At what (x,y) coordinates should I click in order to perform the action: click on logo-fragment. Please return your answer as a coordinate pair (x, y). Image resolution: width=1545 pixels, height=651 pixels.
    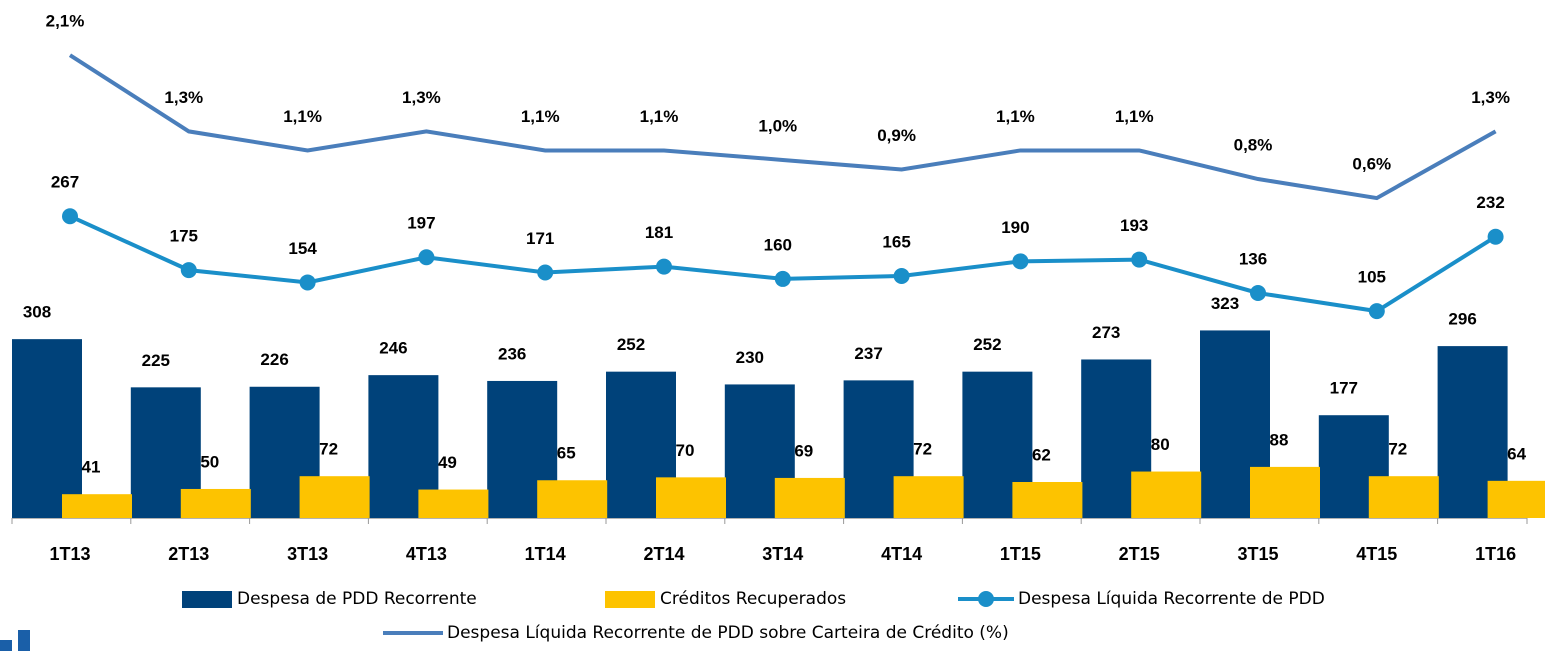
    Looking at the image, I should click on (15, 640).